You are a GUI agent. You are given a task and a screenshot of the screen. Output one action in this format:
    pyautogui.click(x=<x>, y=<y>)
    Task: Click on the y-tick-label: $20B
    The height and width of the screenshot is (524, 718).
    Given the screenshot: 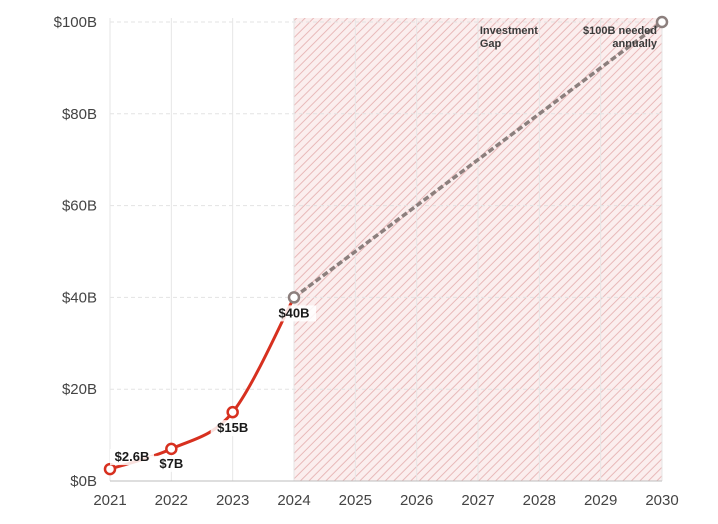 What is the action you would take?
    pyautogui.click(x=79, y=389)
    